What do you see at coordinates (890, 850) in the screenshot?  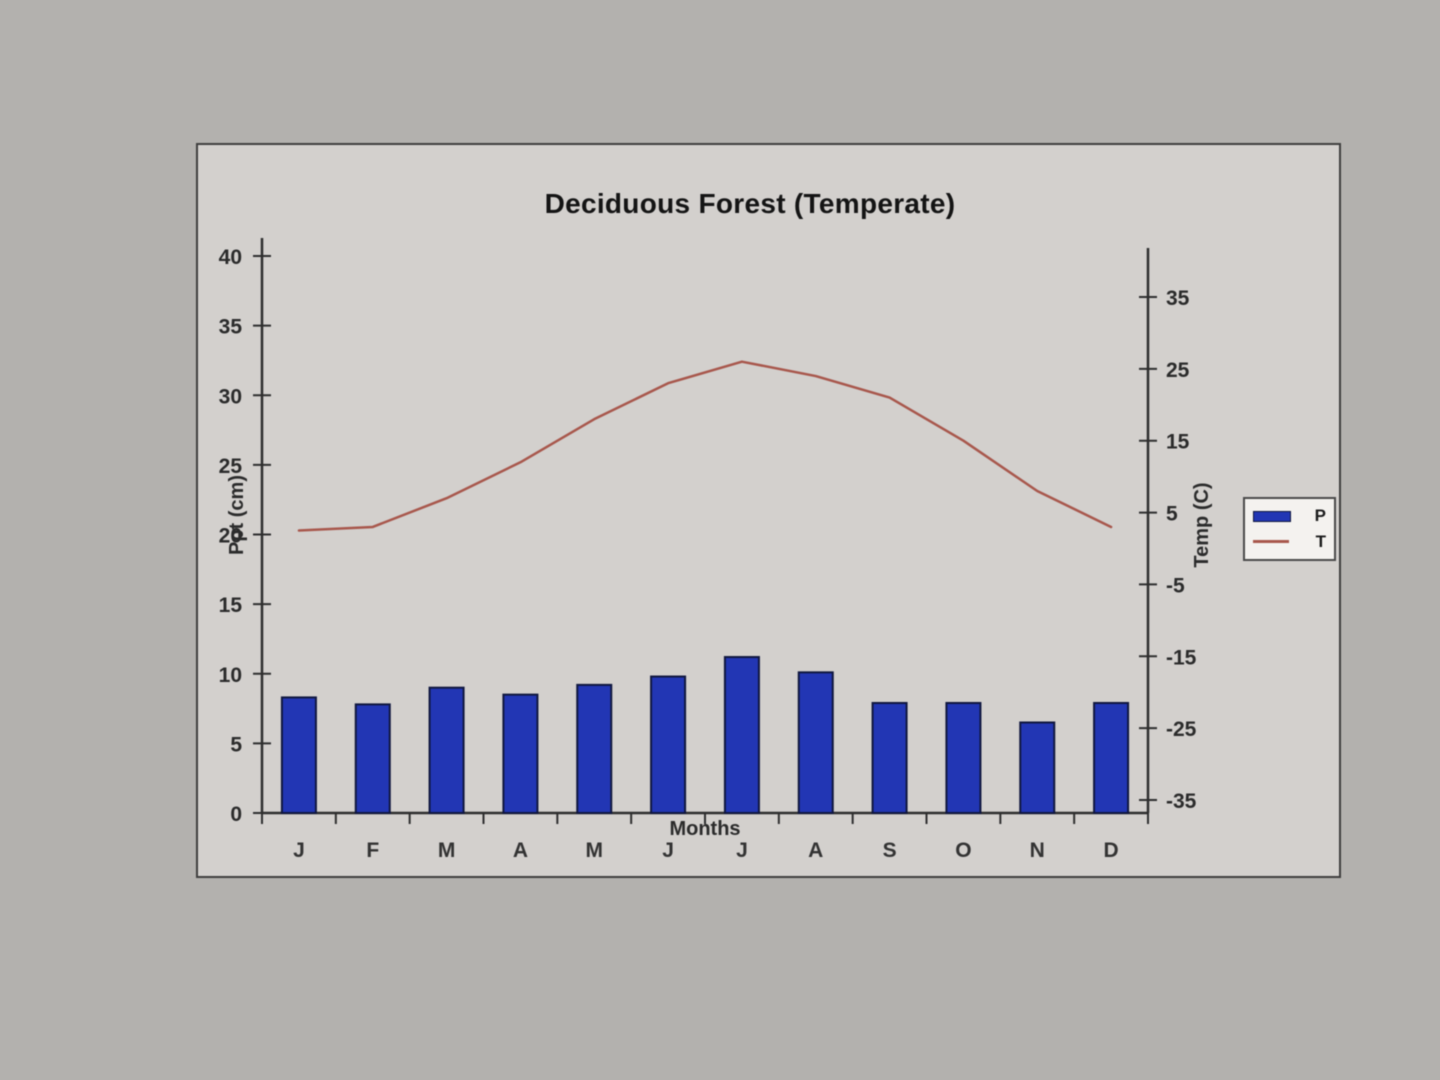 I see `month-label: S` at bounding box center [890, 850].